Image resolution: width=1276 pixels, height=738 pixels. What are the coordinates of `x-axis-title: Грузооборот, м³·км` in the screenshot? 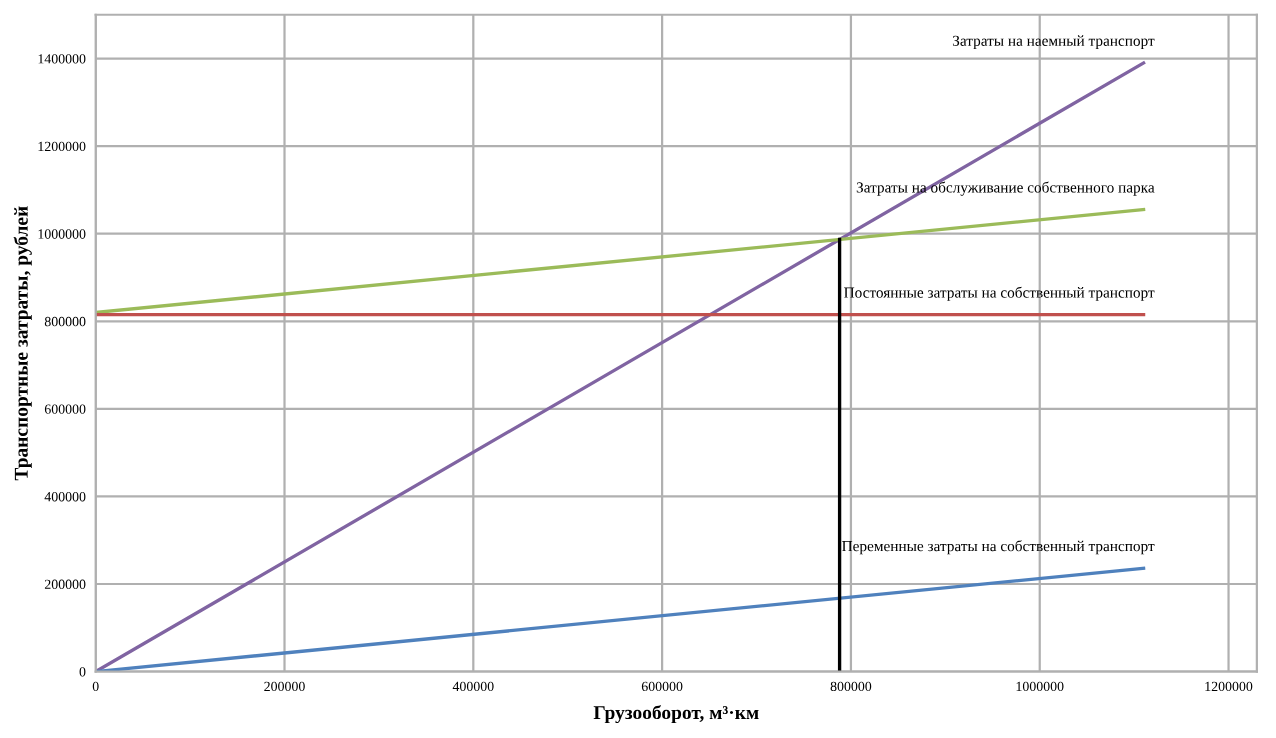 It's located at (676, 714).